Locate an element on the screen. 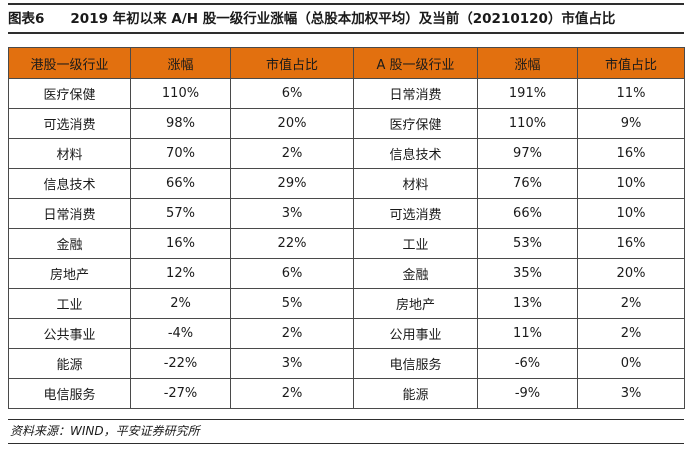  hk-change-cell: -27% is located at coordinates (180, 393).